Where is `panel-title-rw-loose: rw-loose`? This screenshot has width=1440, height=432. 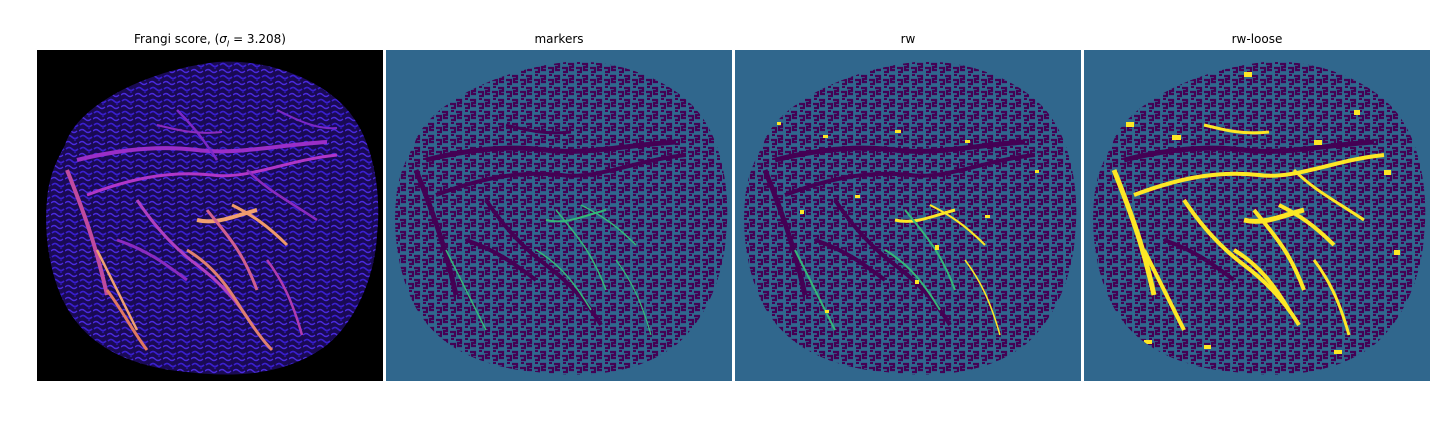
panel-title-rw-loose: rw-loose is located at coordinates (1257, 39).